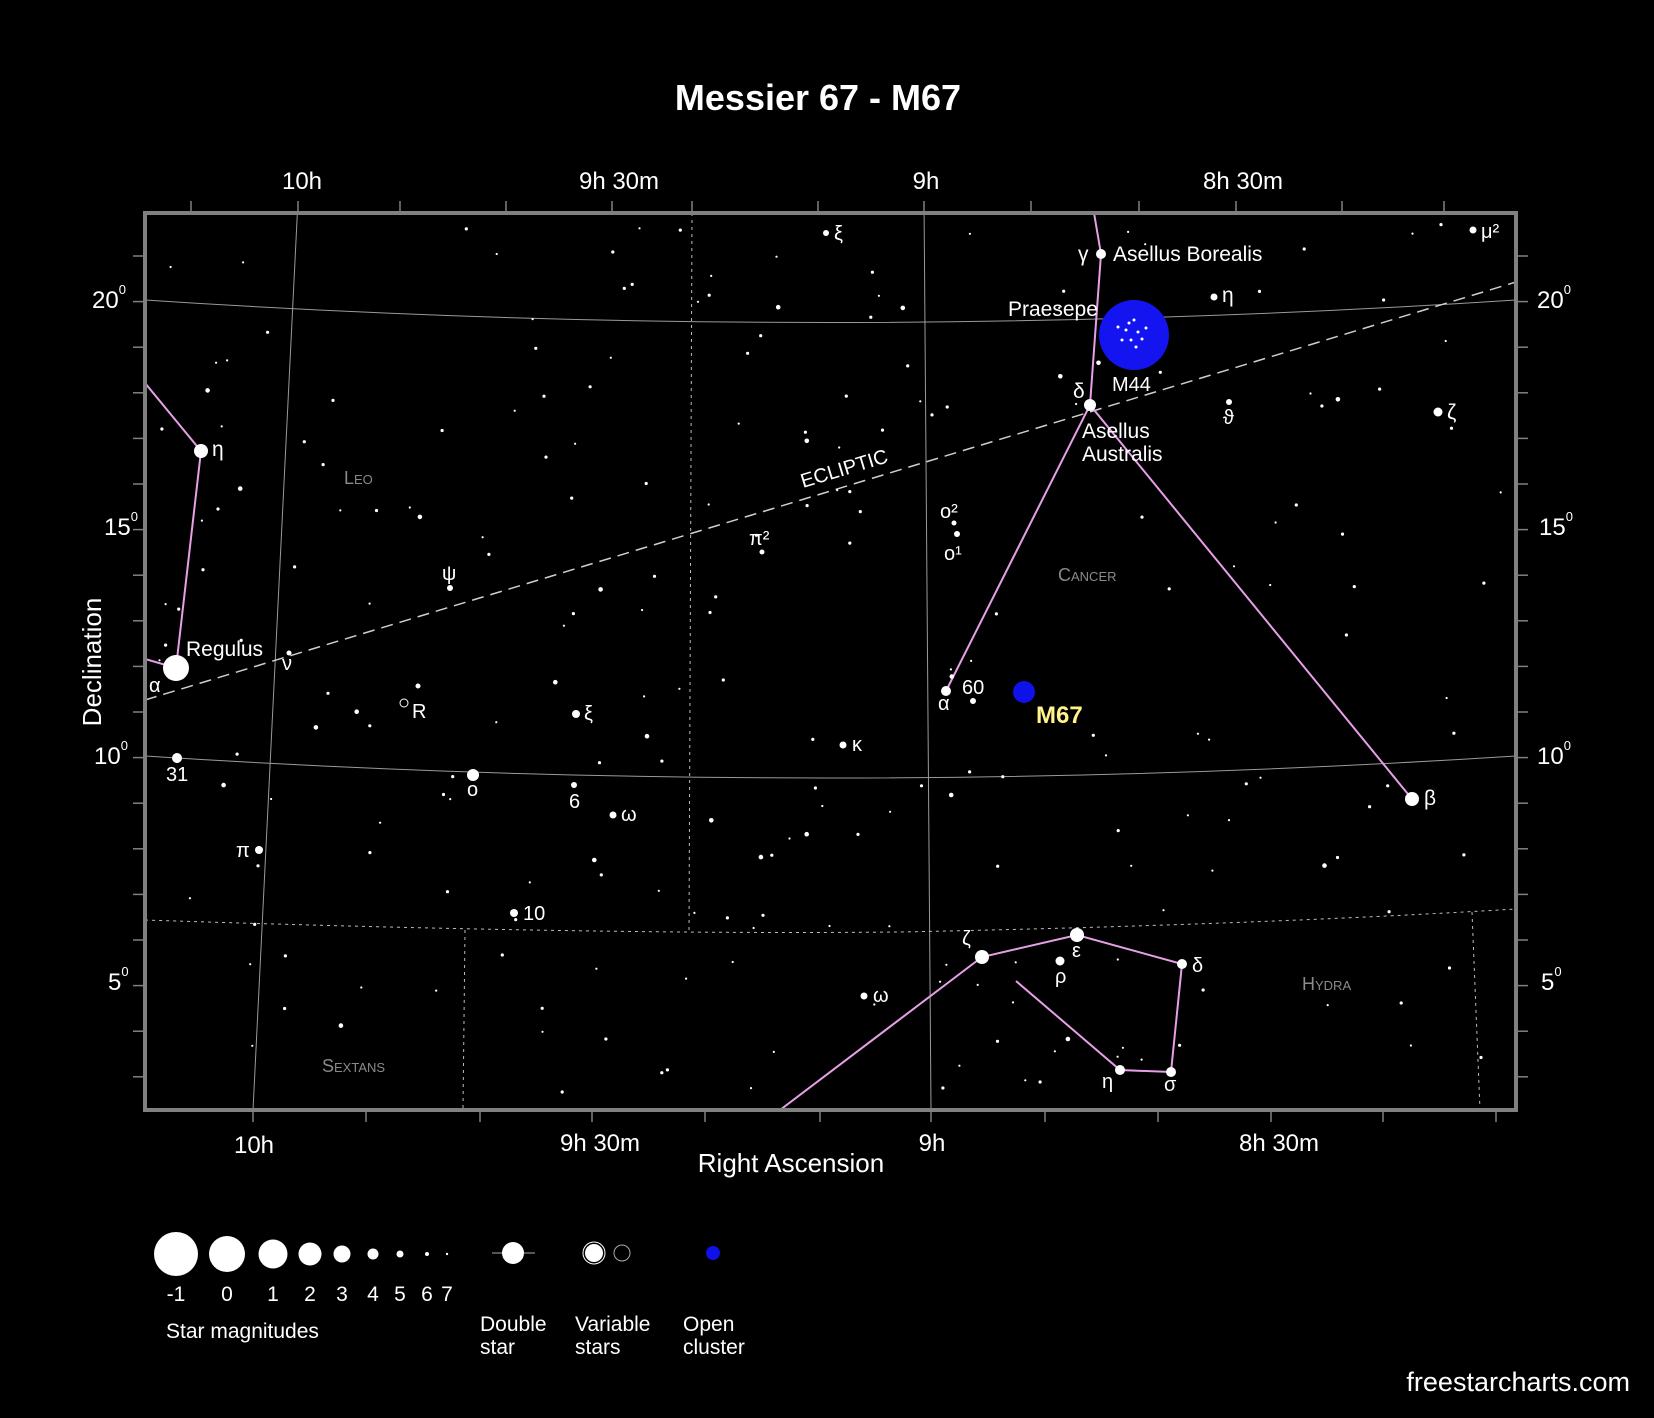 The height and width of the screenshot is (1418, 1654). I want to click on label-theta-cnc: ϑ, so click(1228, 418).